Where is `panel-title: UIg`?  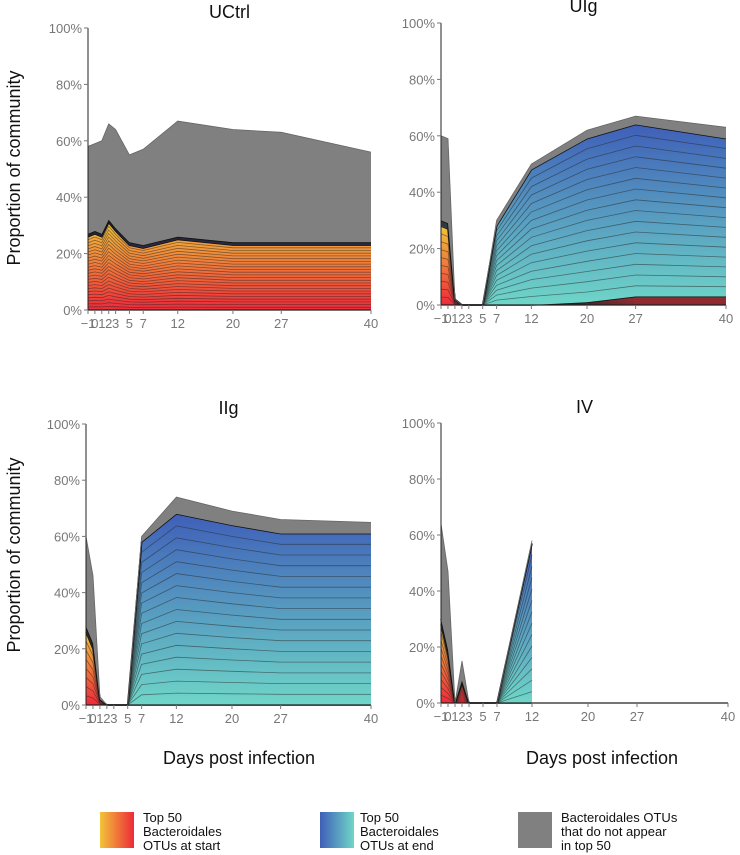
panel-title: UIg is located at coordinates (583, 8).